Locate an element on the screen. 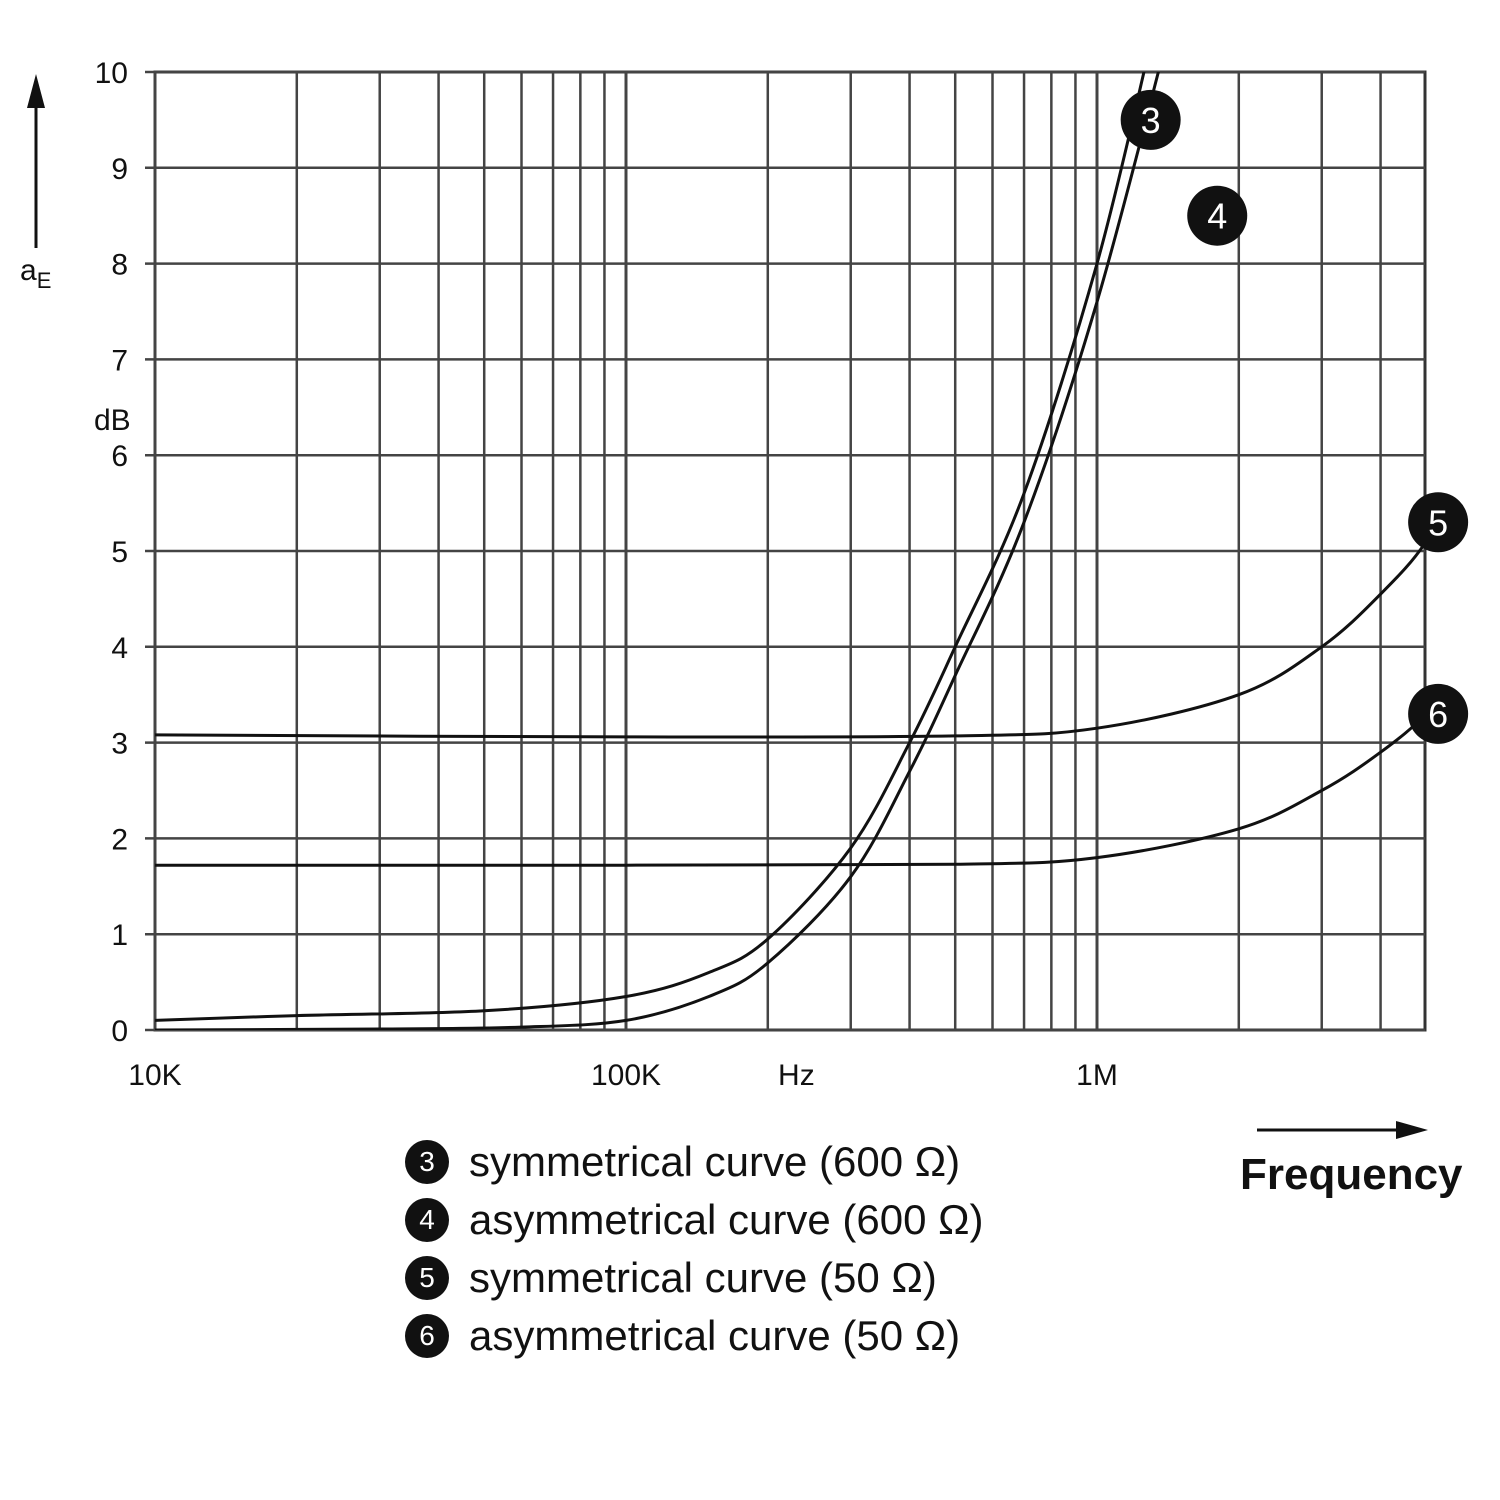 This screenshot has width=1500, height=1500. curve-badge-number-5: 5 is located at coordinates (1438, 522).